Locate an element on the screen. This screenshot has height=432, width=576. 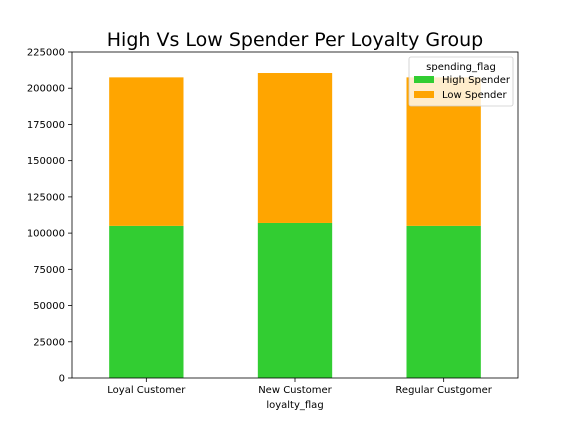
legend: spending_flag High Spender Low Spender is located at coordinates (461, 81).